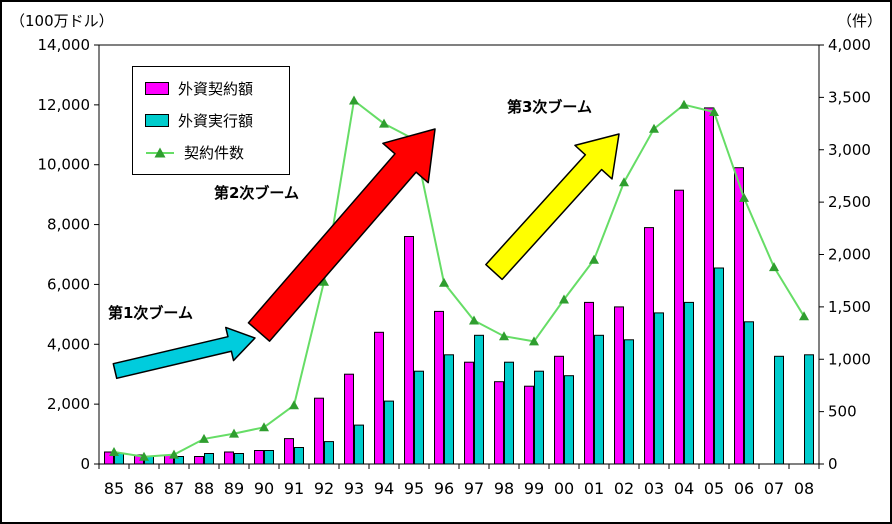 Image resolution: width=892 pixels, height=524 pixels. What do you see at coordinates (849, 202) in the screenshot?
I see `right-axis-tick-label: 2,500` at bounding box center [849, 202].